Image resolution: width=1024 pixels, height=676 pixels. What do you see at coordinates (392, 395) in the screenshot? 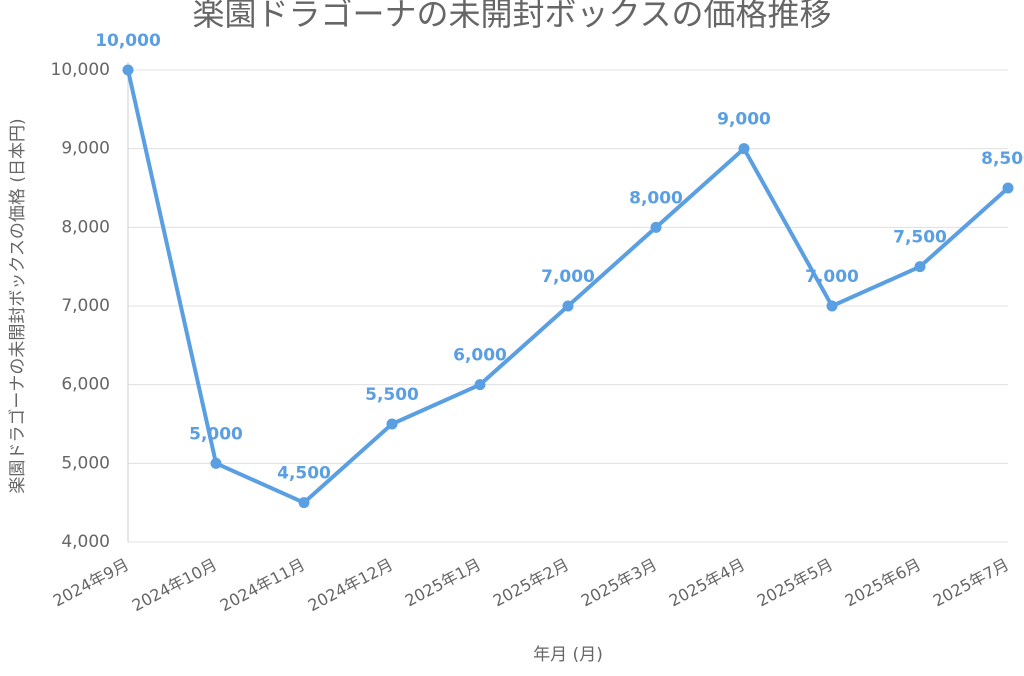
I see `data-label: 5,500` at bounding box center [392, 395].